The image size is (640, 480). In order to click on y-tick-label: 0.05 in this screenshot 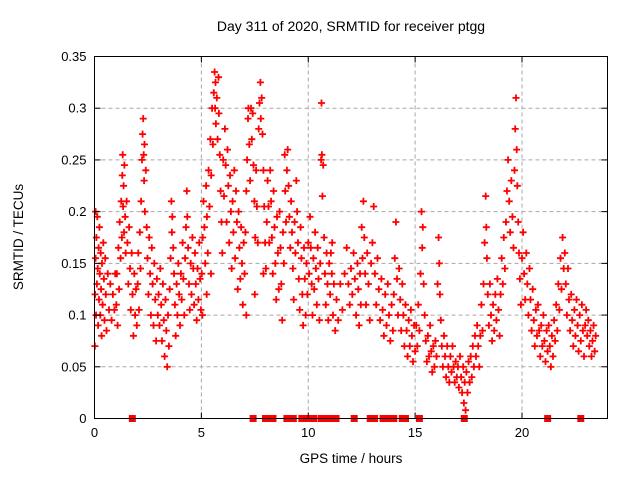, I will do `click(73, 366)`.